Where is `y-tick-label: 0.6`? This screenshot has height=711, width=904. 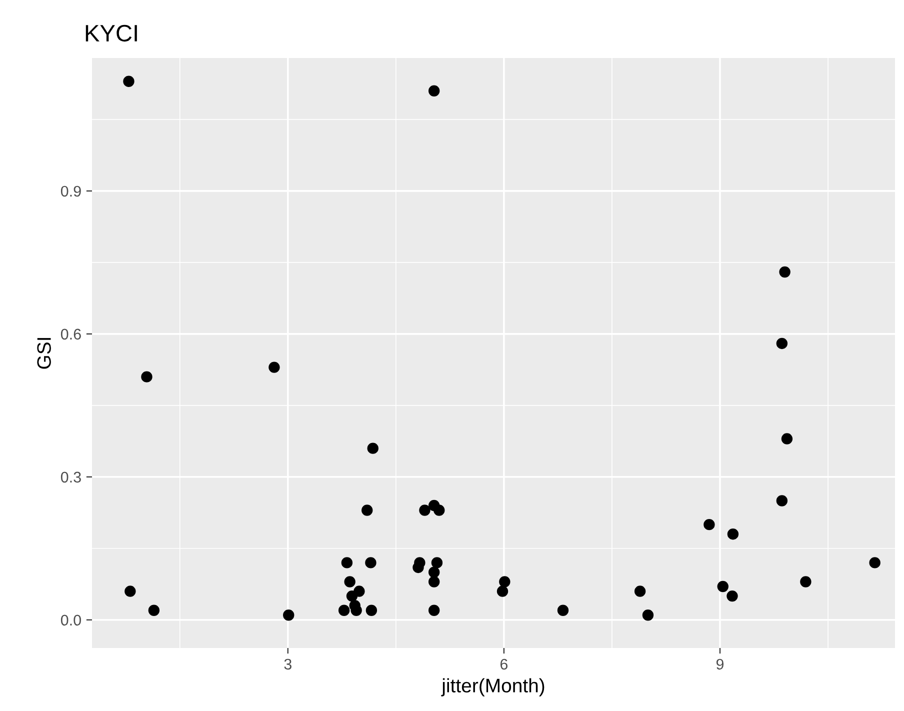 y-tick-label: 0.6 is located at coordinates (70, 334).